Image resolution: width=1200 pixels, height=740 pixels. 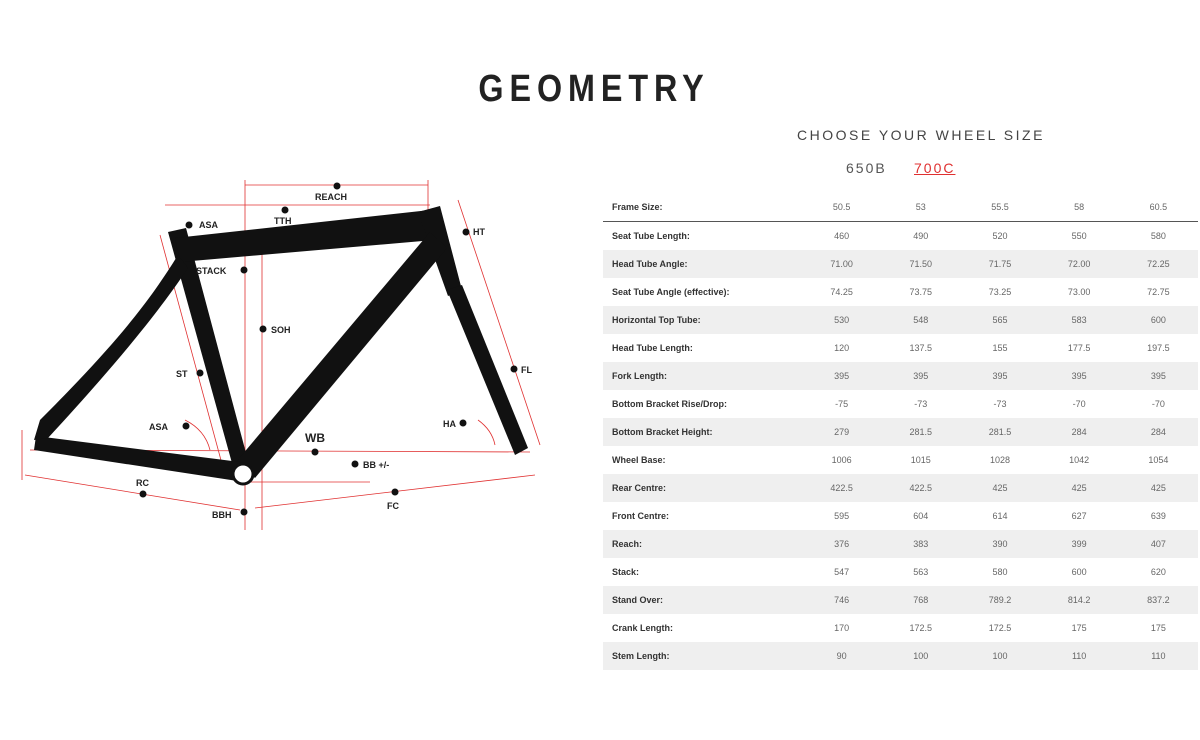 What do you see at coordinates (283, 221) in the screenshot?
I see `label-tth: TTH` at bounding box center [283, 221].